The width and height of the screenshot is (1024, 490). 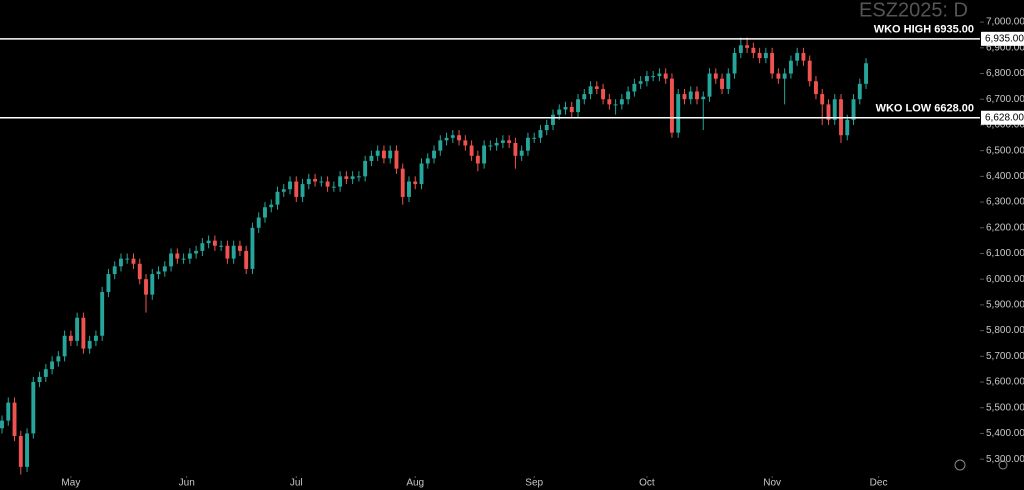 I want to click on y-tick-label: 5,300.00, so click(x=1005, y=459).